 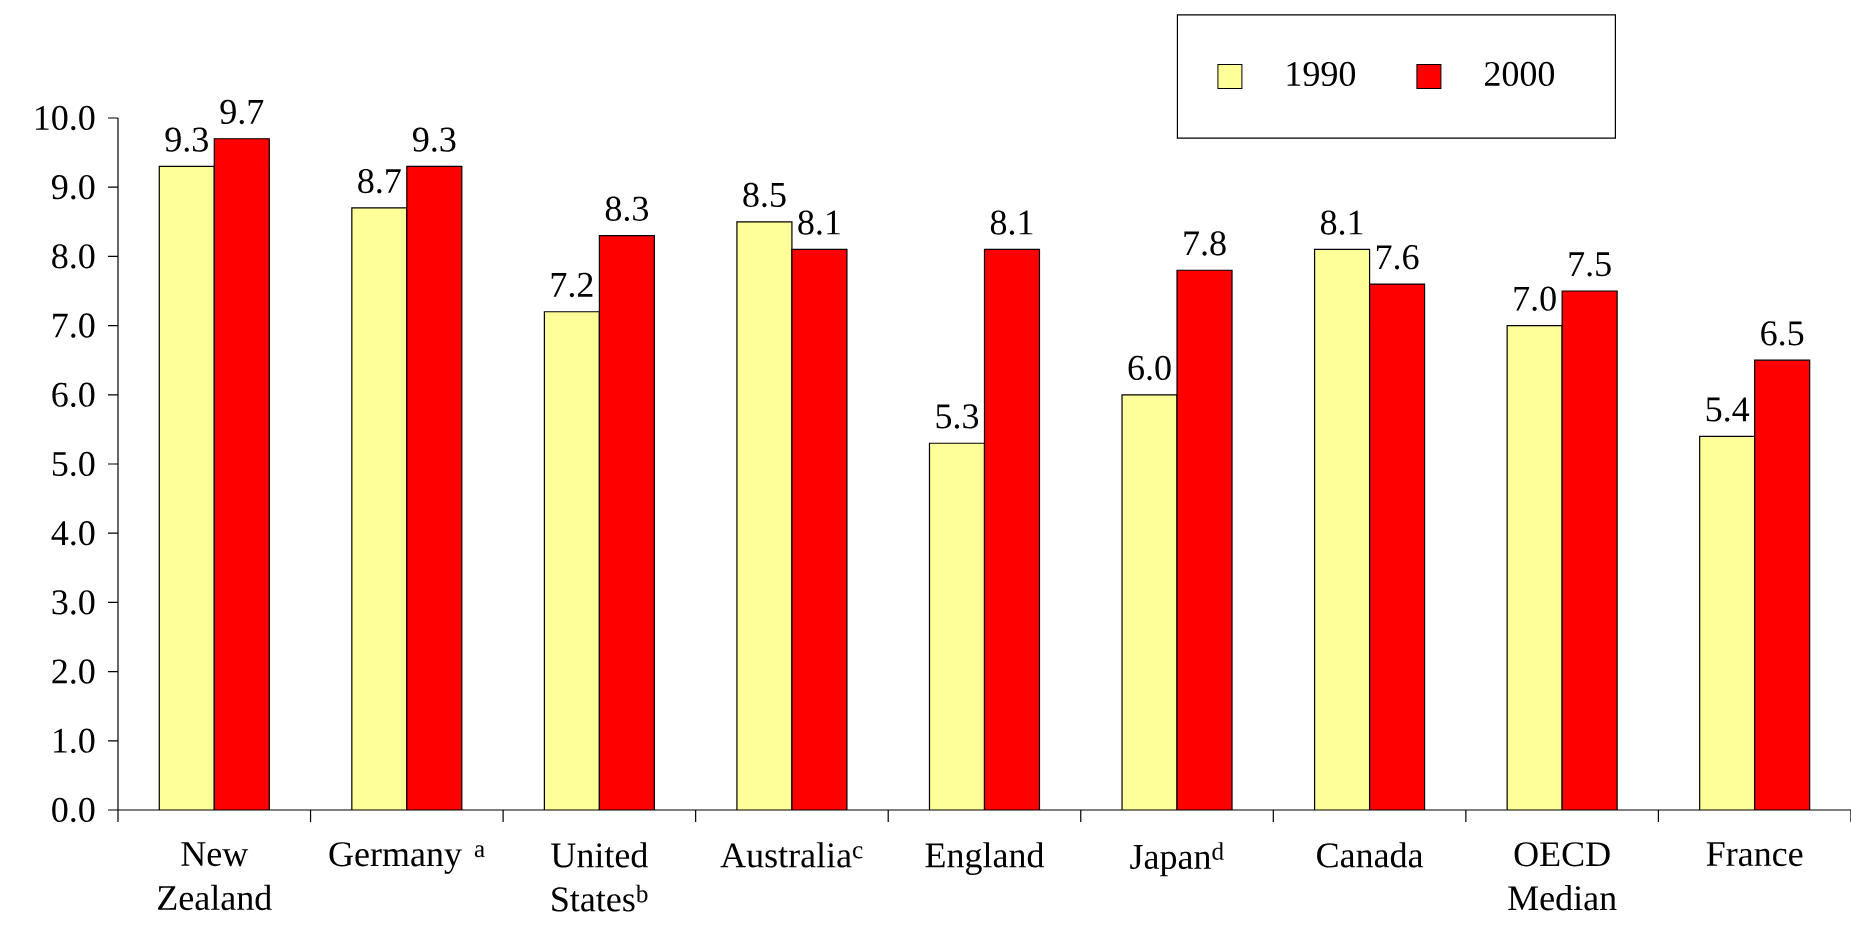 I want to click on data-label: 9.7, so click(x=242, y=112).